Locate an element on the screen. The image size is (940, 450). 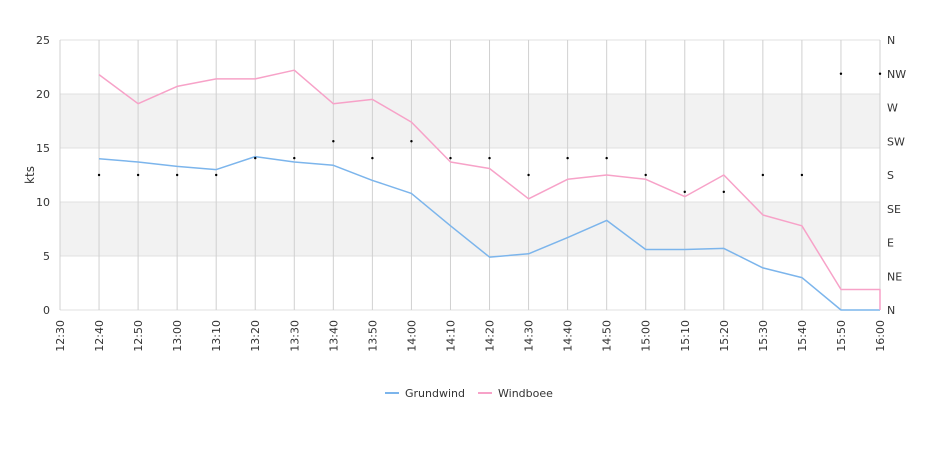
x-tick-label: 13:00 is located at coordinates (177, 336).